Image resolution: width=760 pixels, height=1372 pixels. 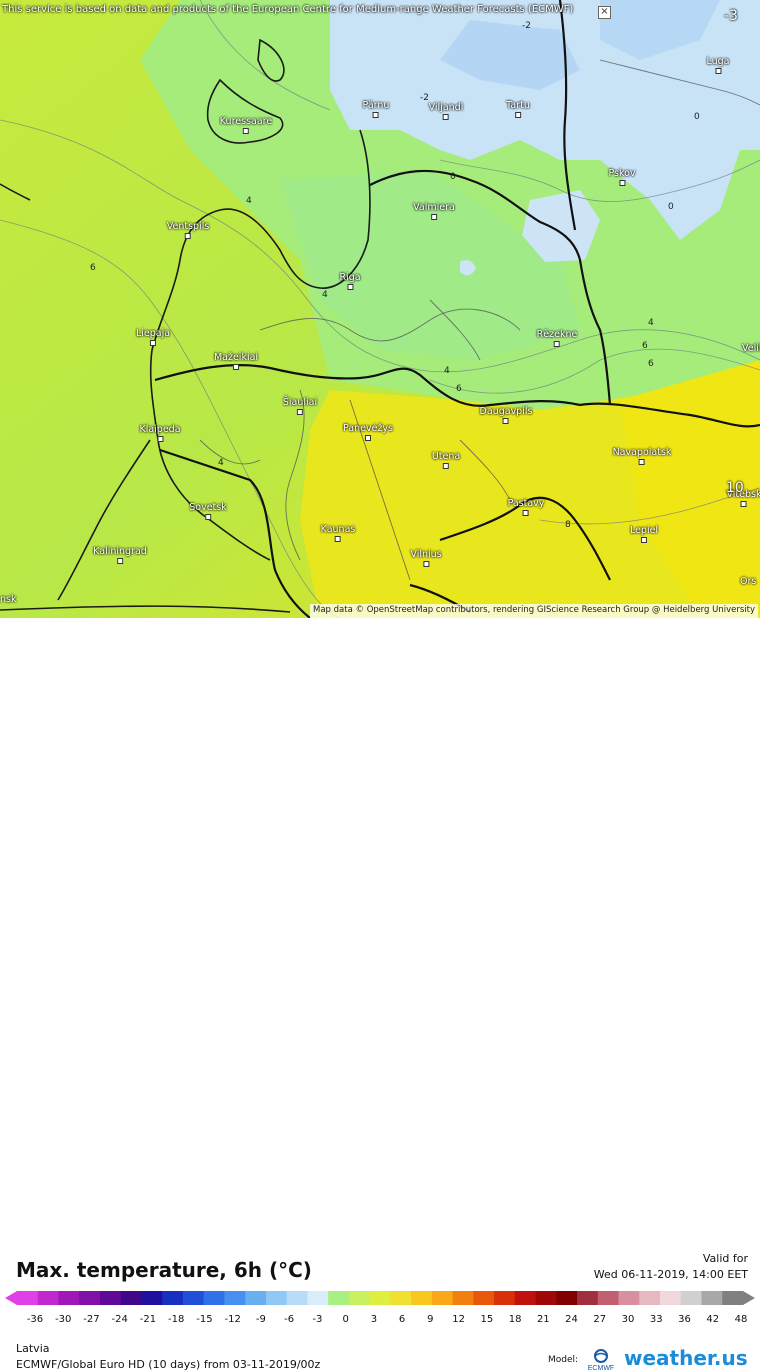 What do you see at coordinates (571, 1319) in the screenshot?
I see `scale-tick-label: 24` at bounding box center [571, 1319].